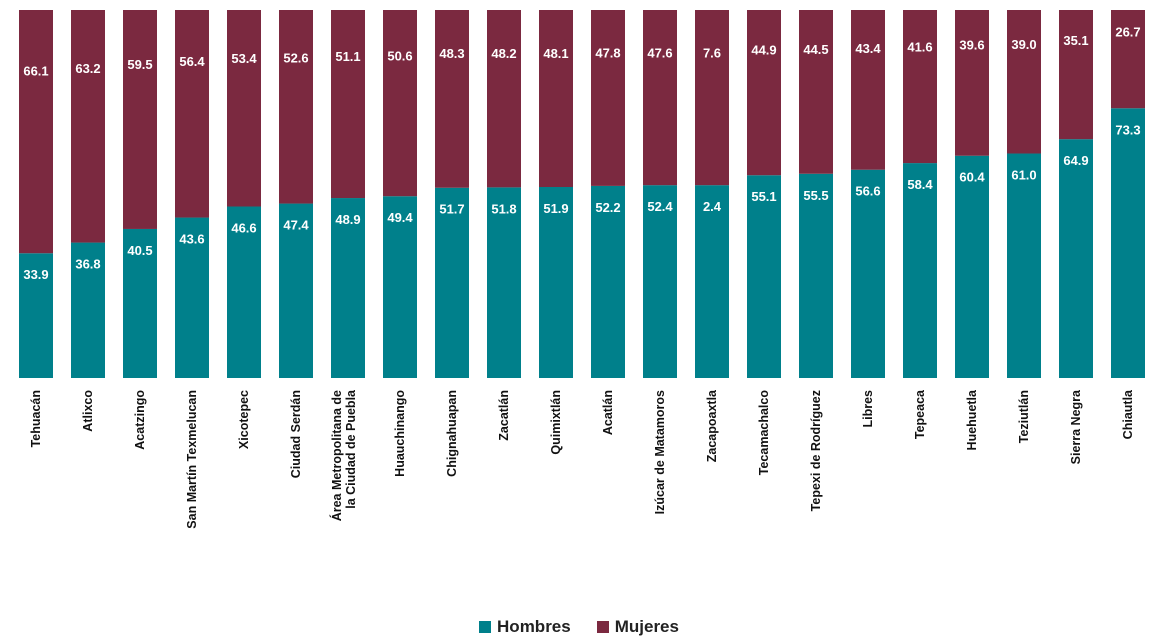  I want to click on value-label-hombres-tecamachalco: 55.1, so click(763, 196).